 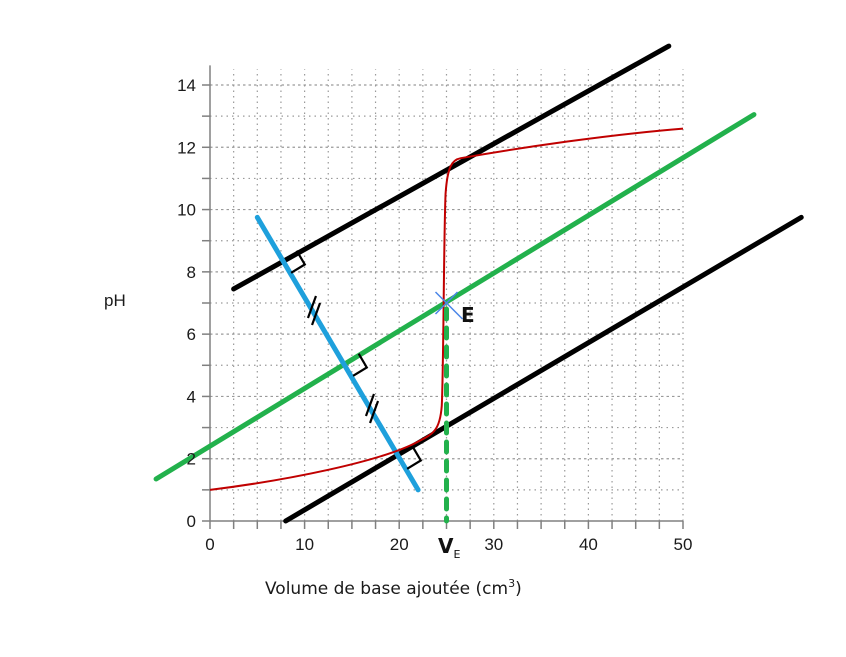 What do you see at coordinates (304, 544) in the screenshot?
I see `x-tick-label: 10` at bounding box center [304, 544].